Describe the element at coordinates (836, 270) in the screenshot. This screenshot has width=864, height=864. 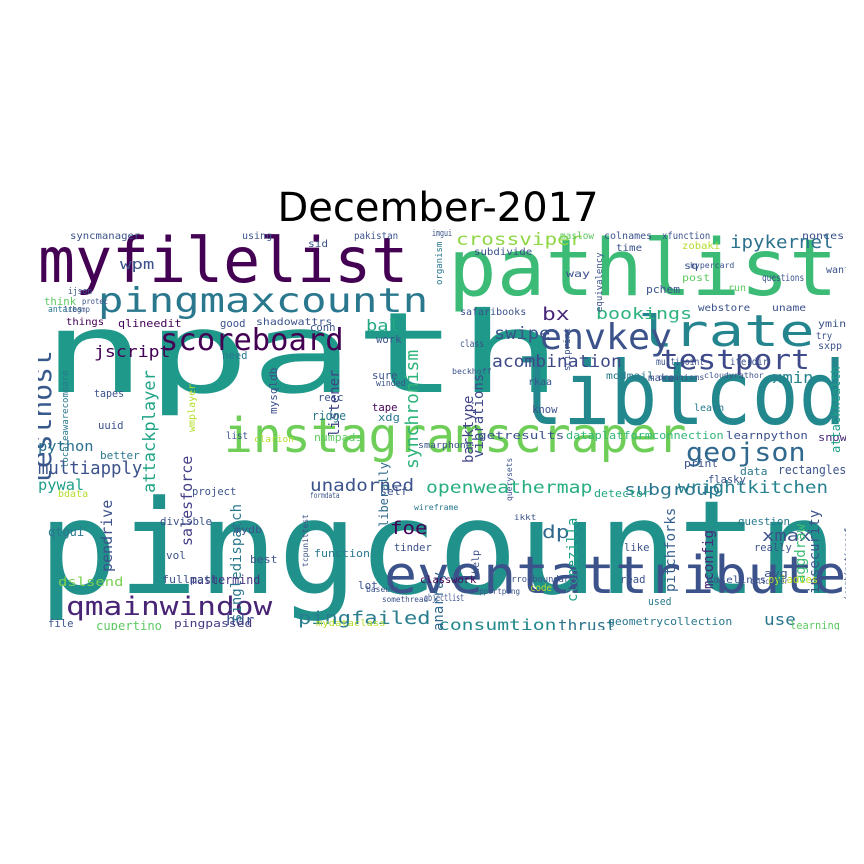
I see `word-want: want` at that location.